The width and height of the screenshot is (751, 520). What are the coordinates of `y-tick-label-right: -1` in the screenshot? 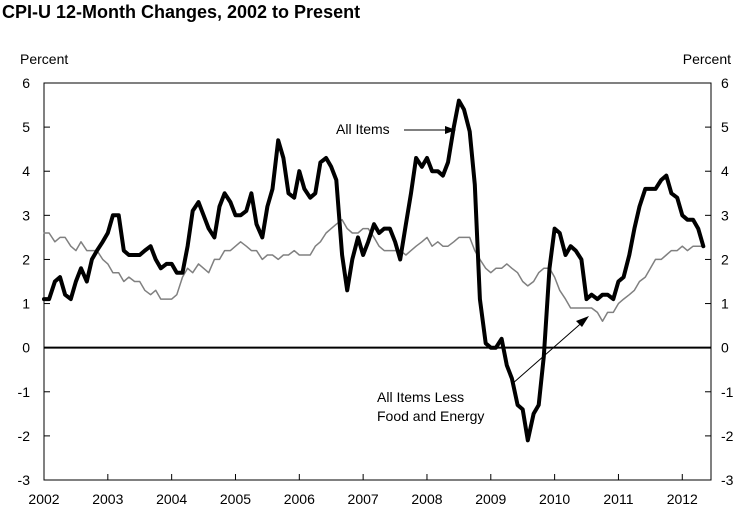 It's located at (727, 392).